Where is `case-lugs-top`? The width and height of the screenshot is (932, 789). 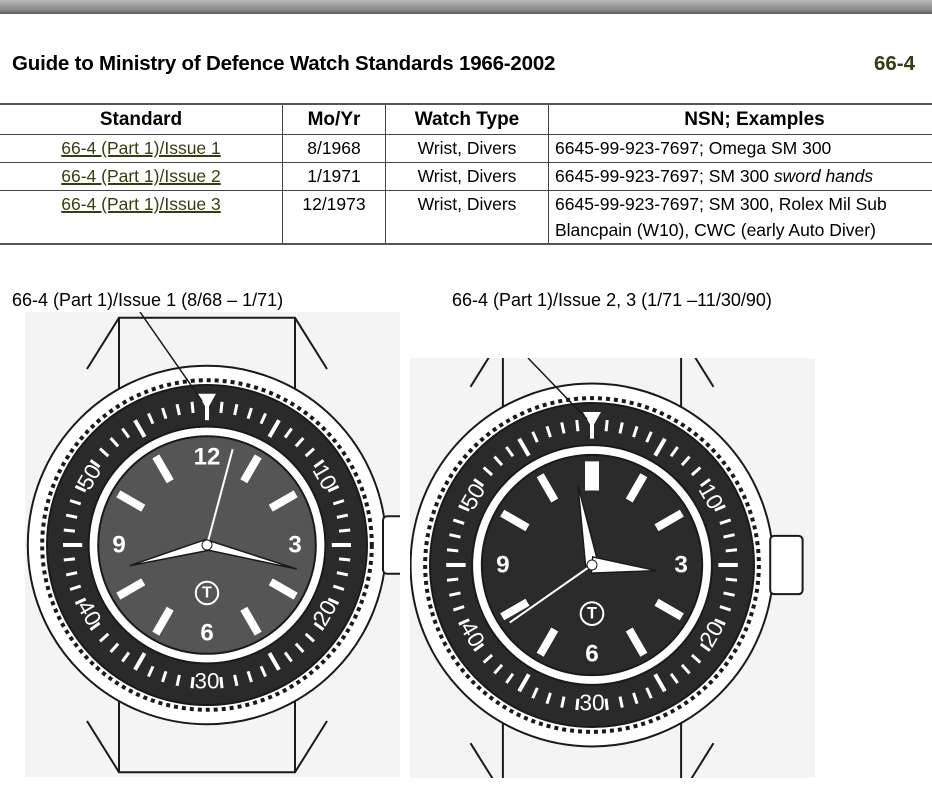 case-lugs-top is located at coordinates (207, 358).